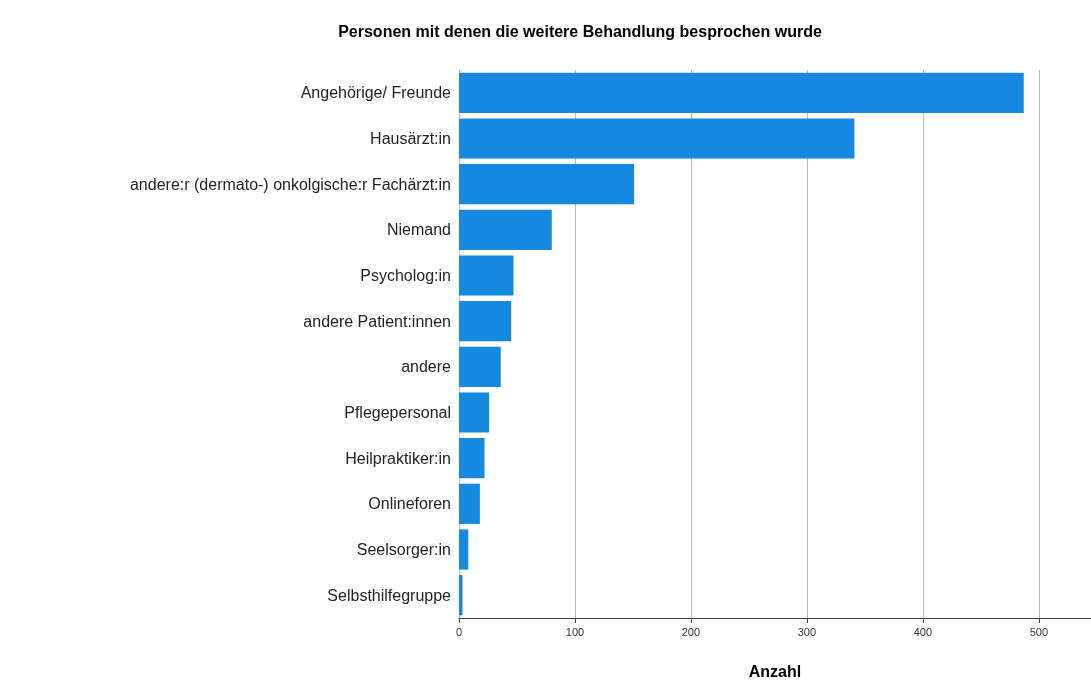 The image size is (1091, 693). What do you see at coordinates (376, 93) in the screenshot?
I see `y-tick-label: Angehörige/ Freunde` at bounding box center [376, 93].